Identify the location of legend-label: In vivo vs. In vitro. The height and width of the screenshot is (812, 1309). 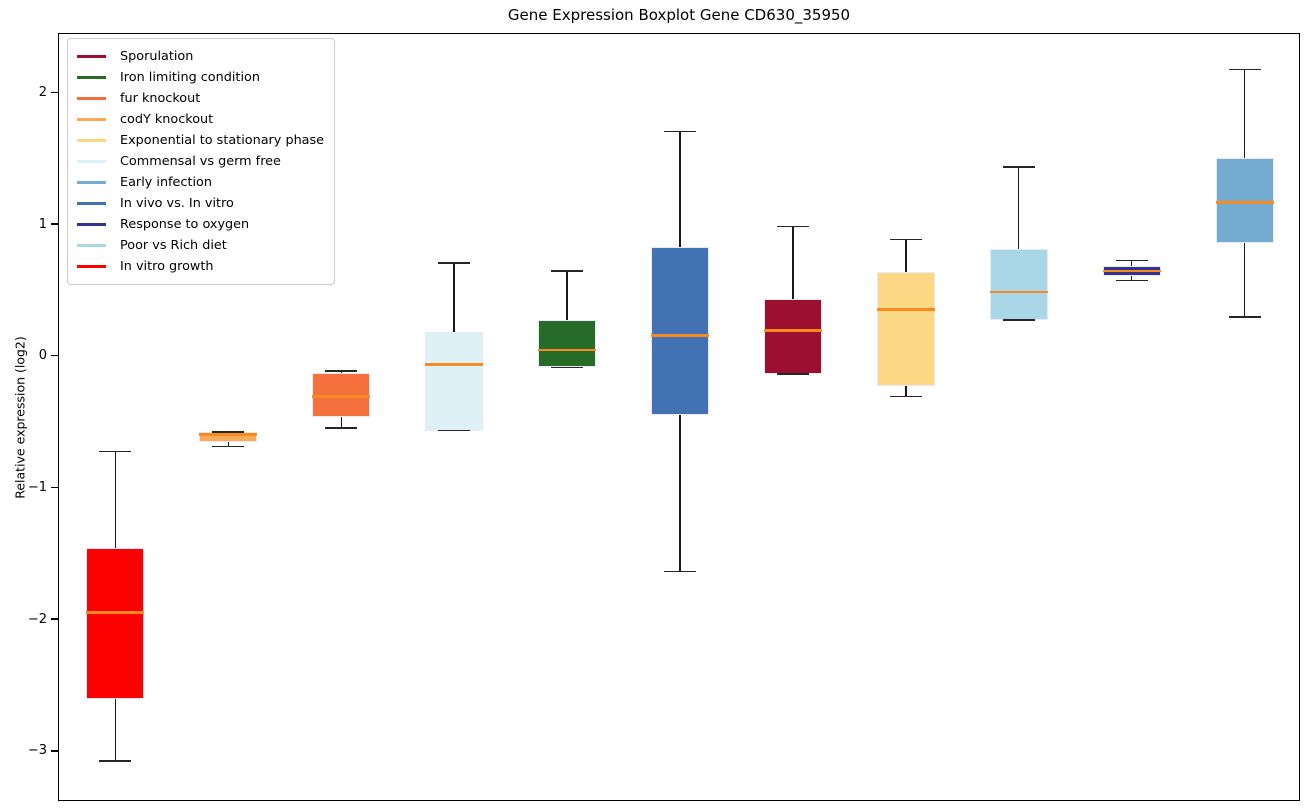
(177, 203).